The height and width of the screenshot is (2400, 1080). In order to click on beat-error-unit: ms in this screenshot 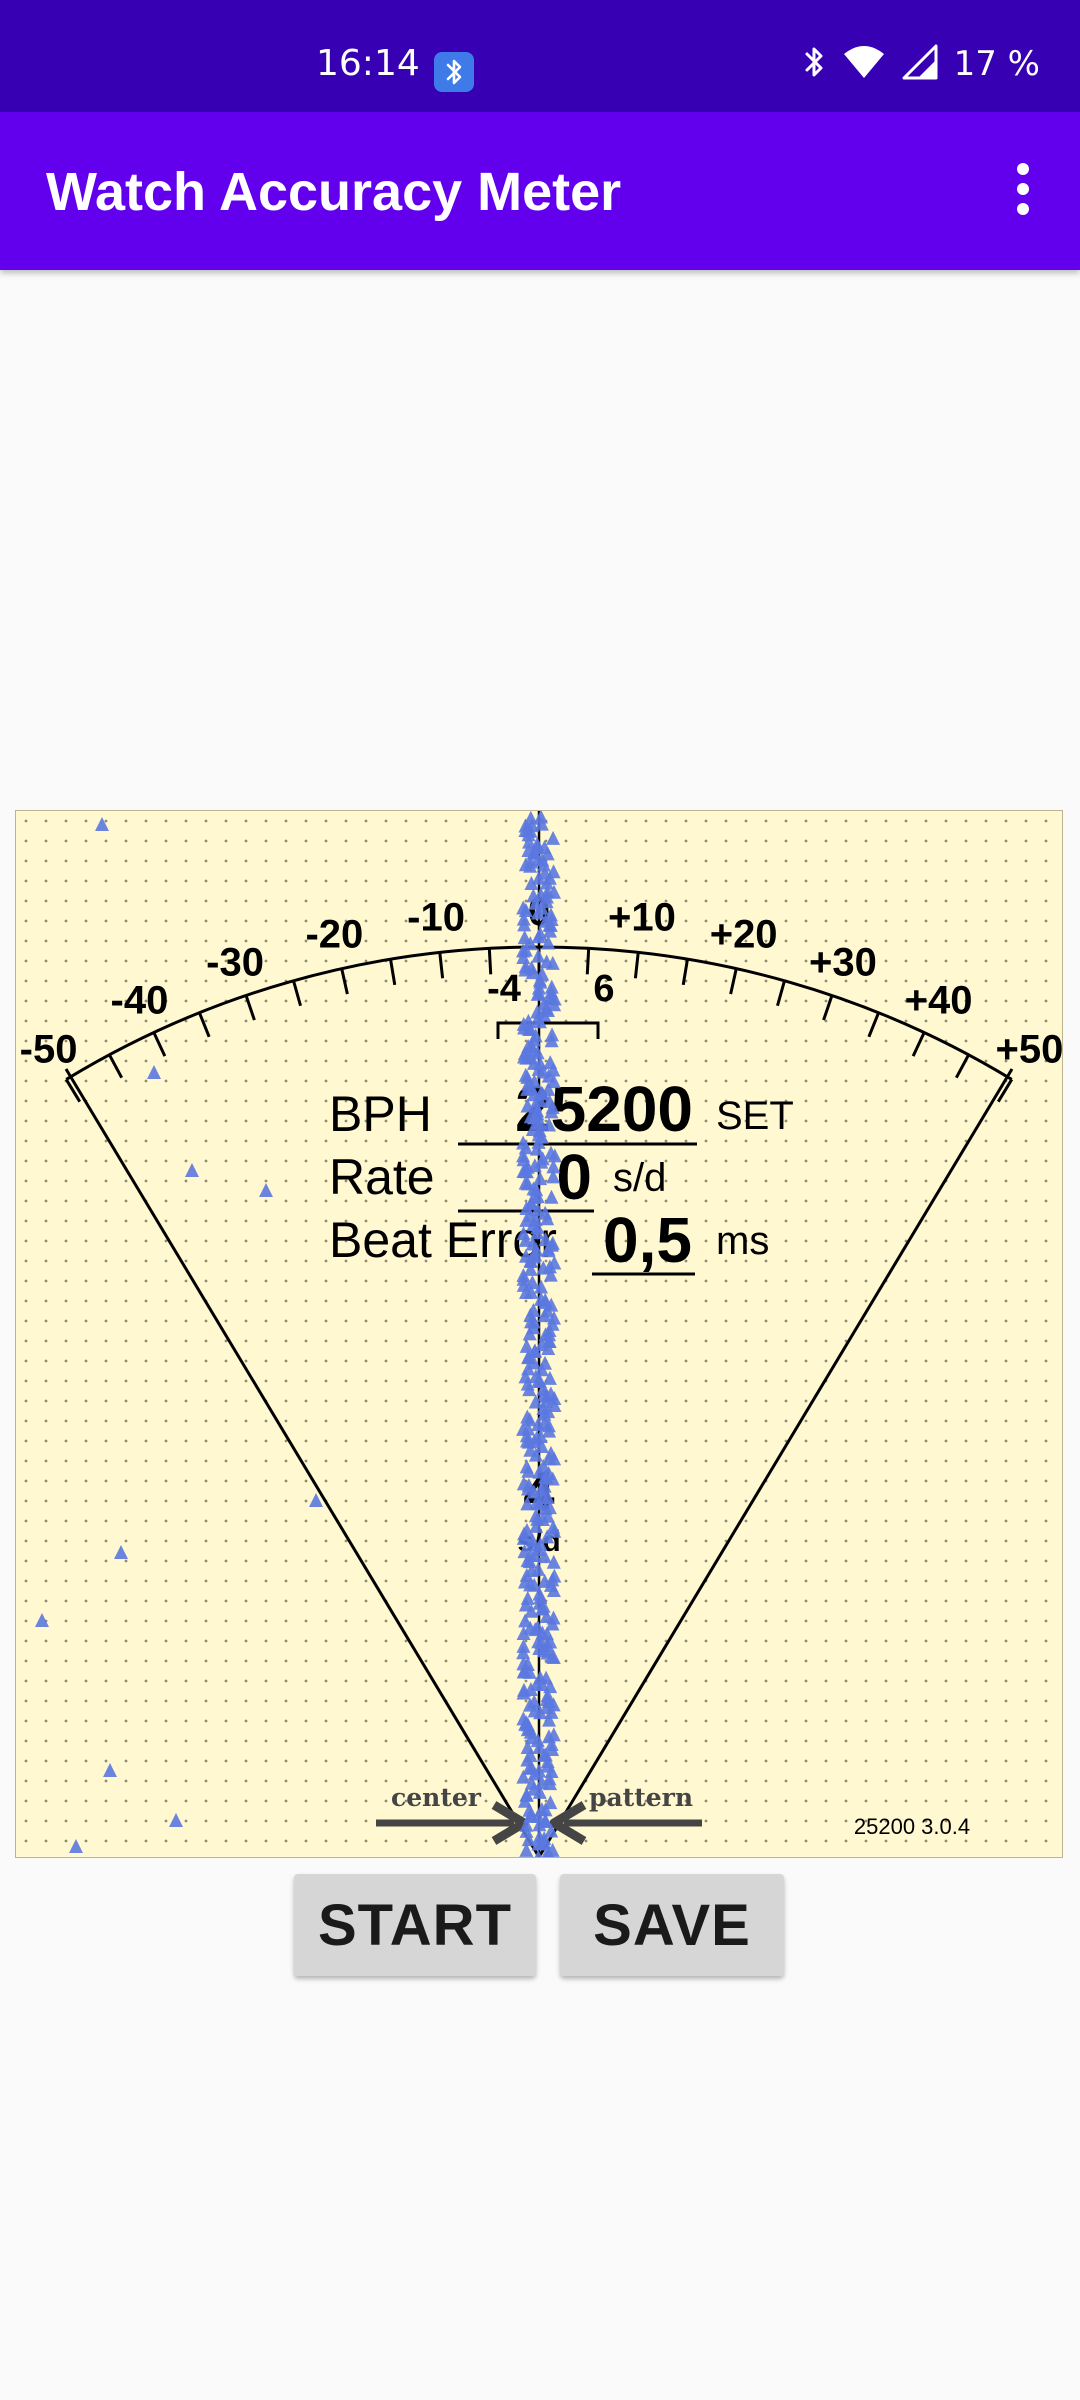, I will do `click(742, 1241)`.